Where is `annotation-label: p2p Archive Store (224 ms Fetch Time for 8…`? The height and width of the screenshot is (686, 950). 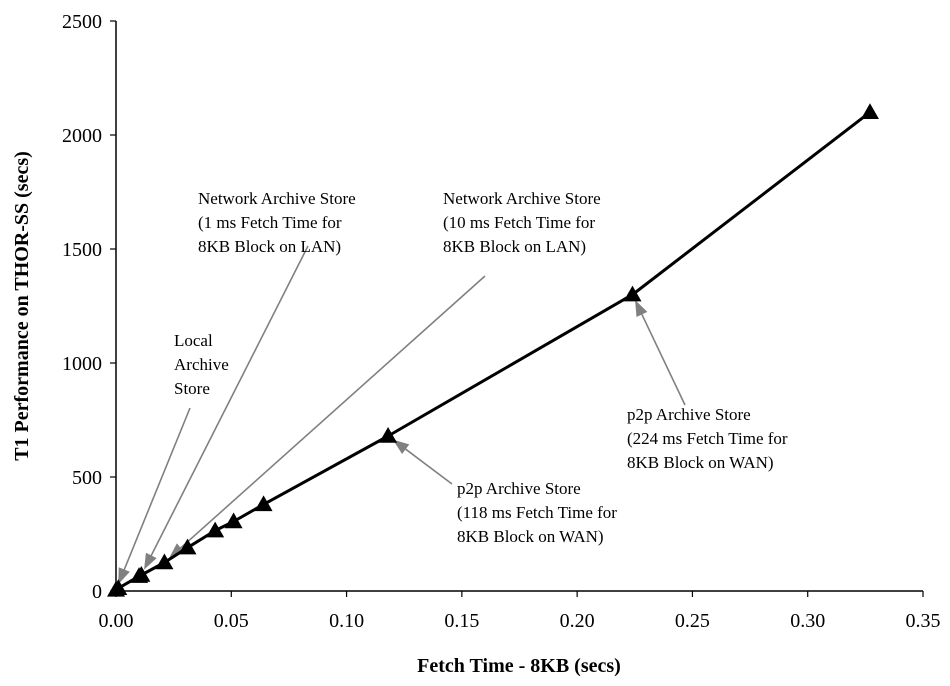
annotation-label: p2p Archive Store (224 ms Fetch Time for 8… is located at coordinates (707, 438).